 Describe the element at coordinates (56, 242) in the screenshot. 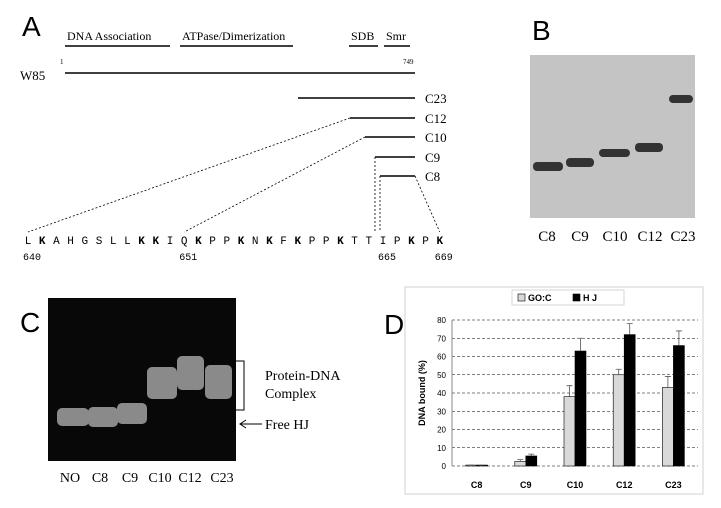

I see `residue: A` at that location.